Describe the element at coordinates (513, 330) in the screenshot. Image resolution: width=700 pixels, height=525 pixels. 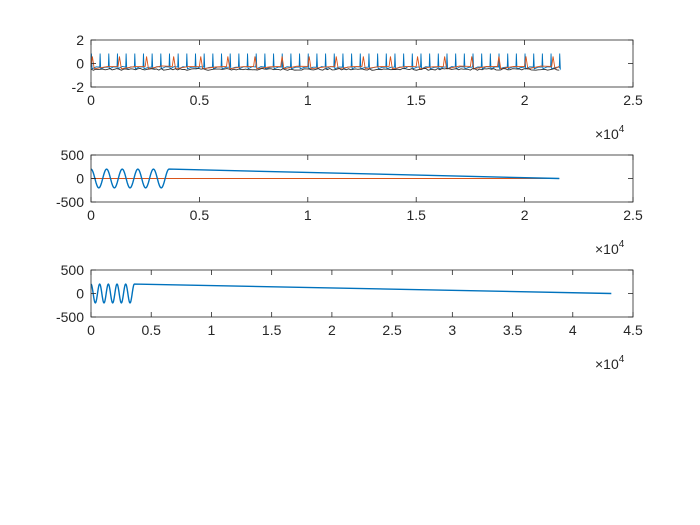
I see `x-tick-label: 3.5` at that location.